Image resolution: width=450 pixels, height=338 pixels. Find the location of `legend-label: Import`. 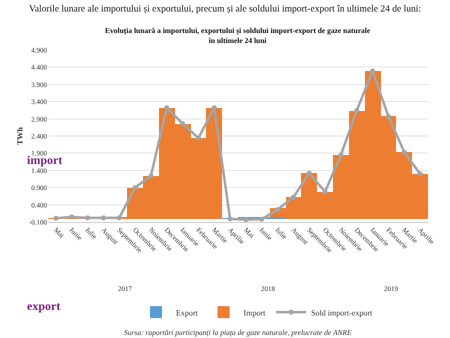

legend-label: Import is located at coordinates (255, 313).